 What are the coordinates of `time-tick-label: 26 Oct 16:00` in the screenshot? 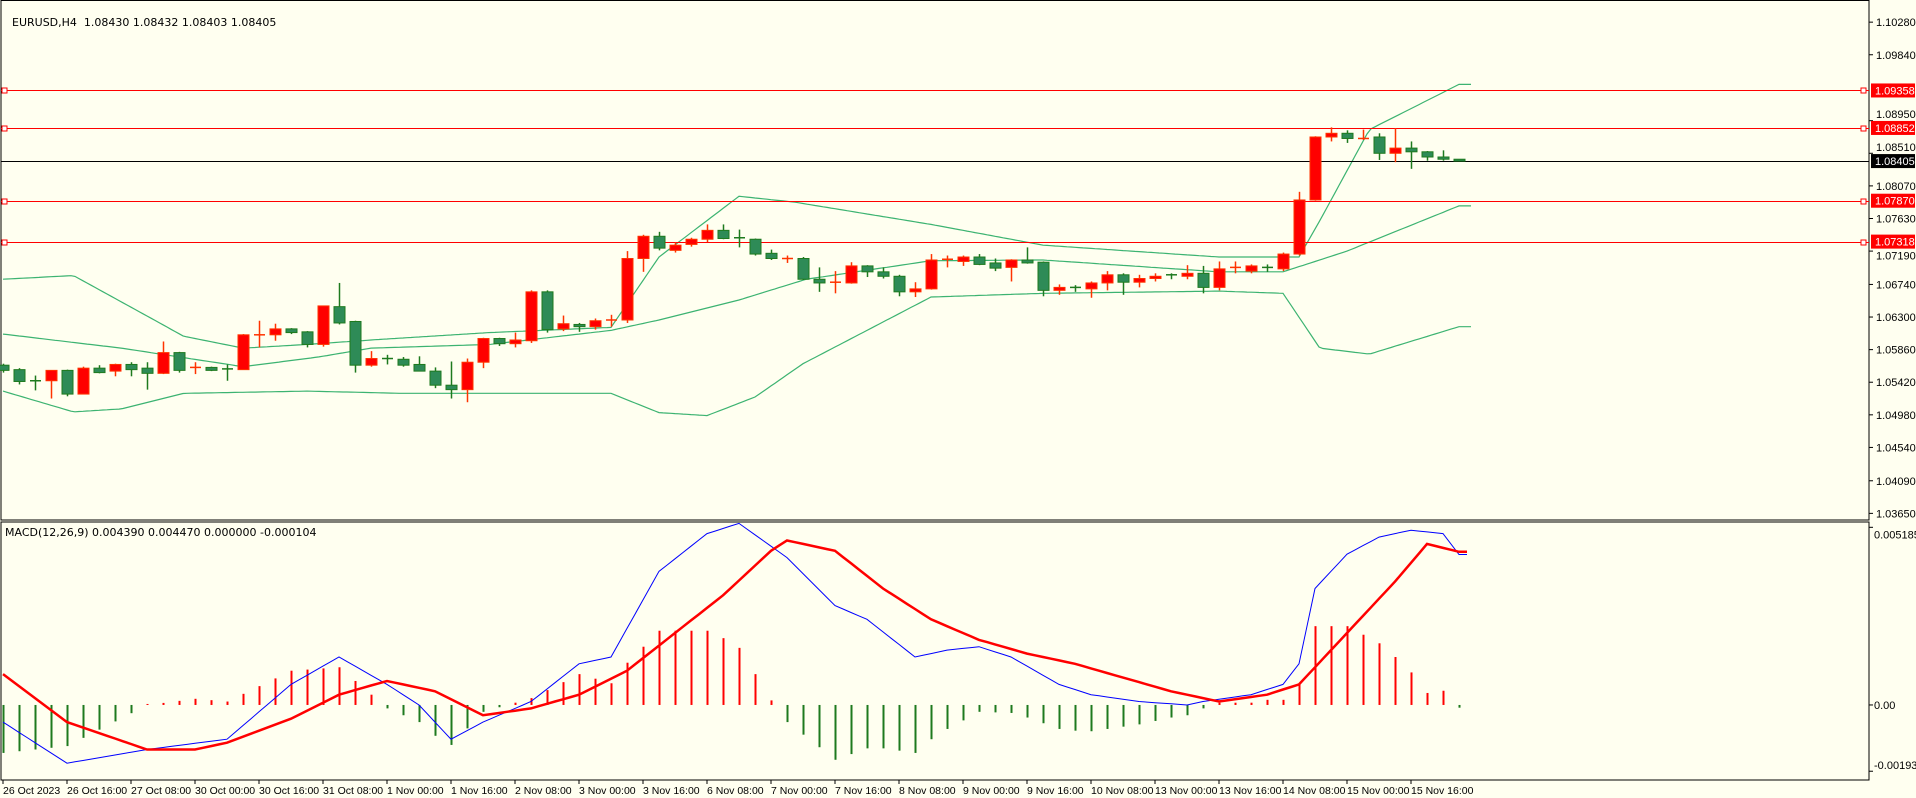 It's located at (97, 791).